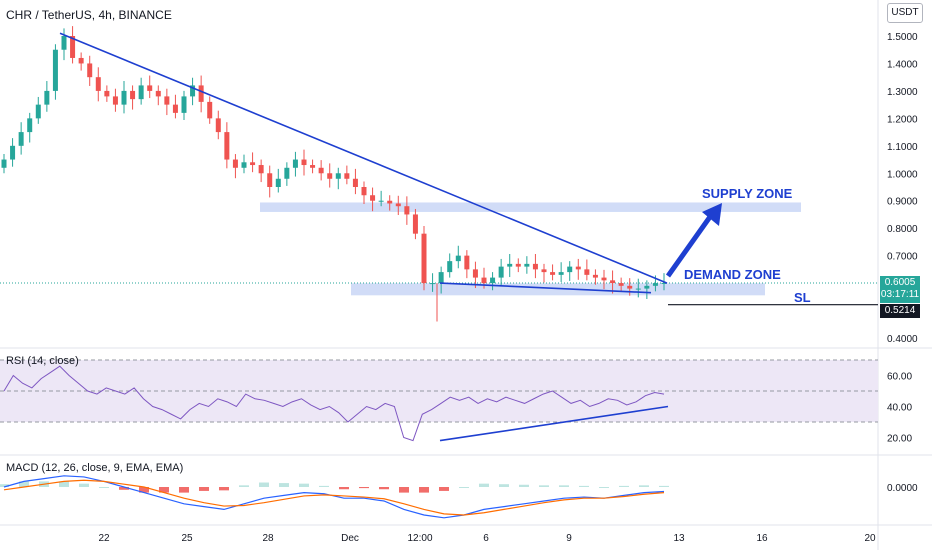 The image size is (932, 550). Describe the element at coordinates (42, 361) in the screenshot. I see `rsi-label: RSI (14, close)` at that location.